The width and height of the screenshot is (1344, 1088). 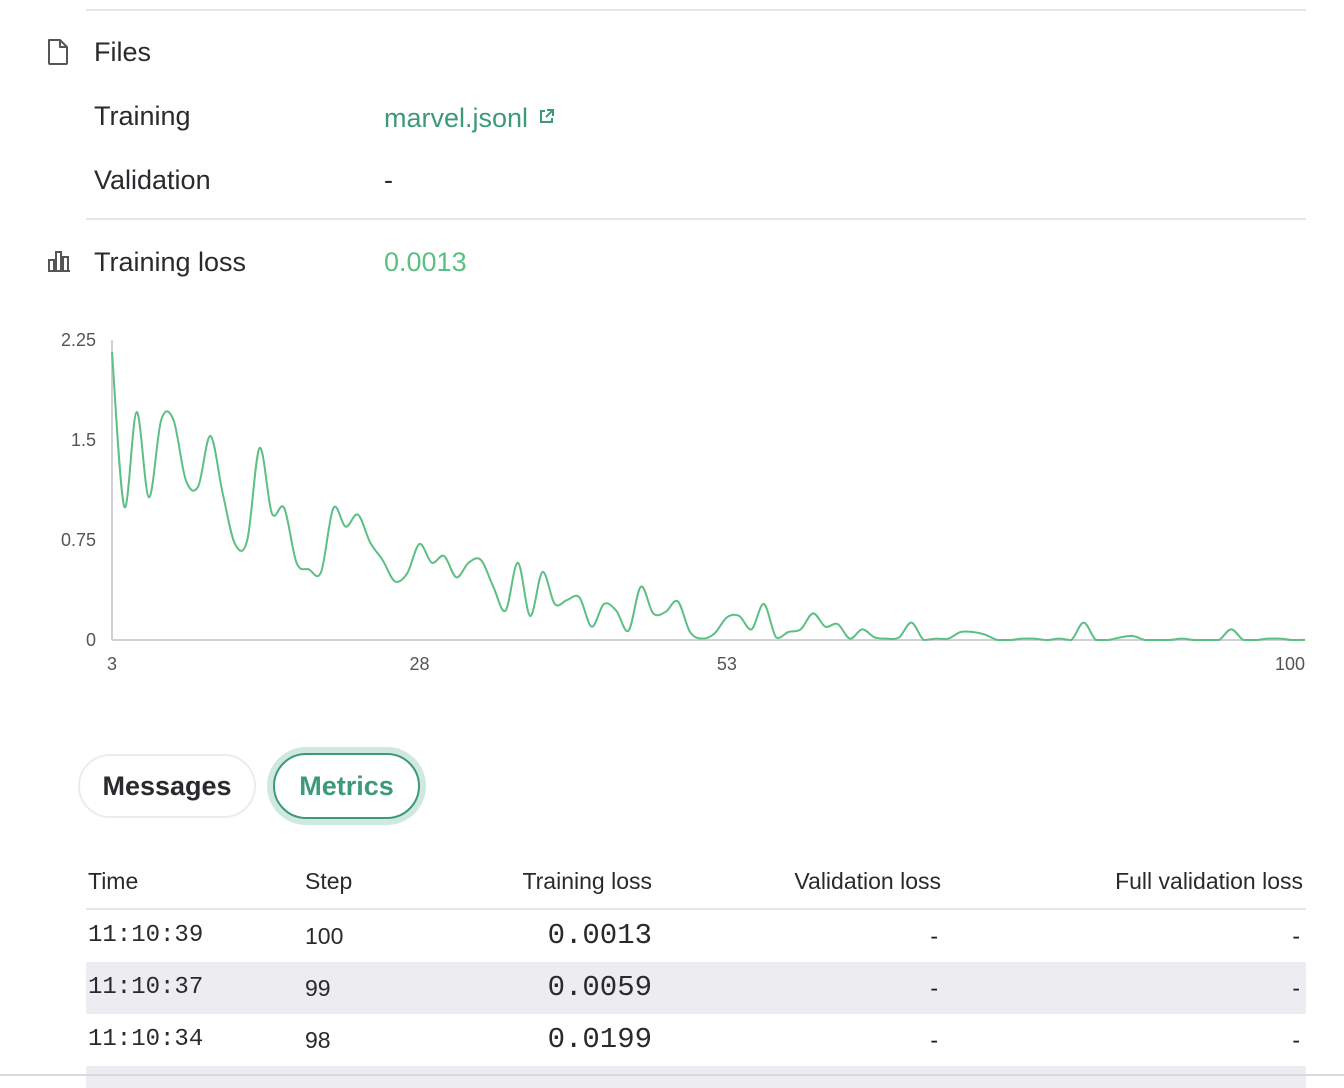 I want to click on validation-file-label: Validation, so click(x=152, y=180).